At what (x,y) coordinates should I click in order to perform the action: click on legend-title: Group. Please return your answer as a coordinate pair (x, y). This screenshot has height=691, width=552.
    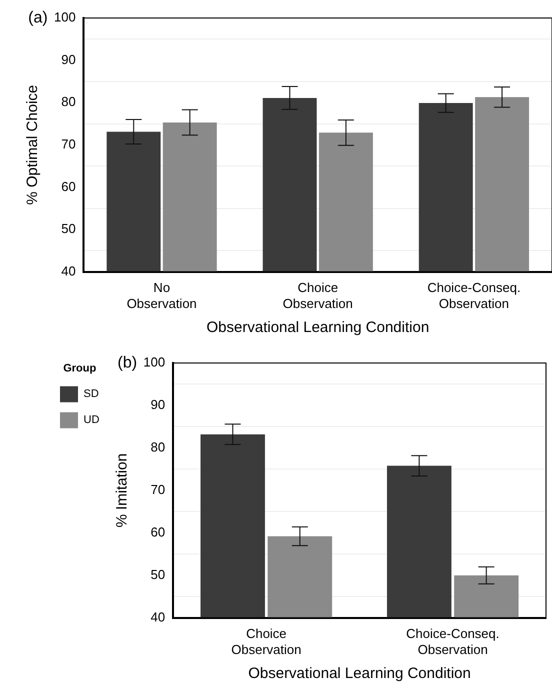
    Looking at the image, I should click on (79, 368).